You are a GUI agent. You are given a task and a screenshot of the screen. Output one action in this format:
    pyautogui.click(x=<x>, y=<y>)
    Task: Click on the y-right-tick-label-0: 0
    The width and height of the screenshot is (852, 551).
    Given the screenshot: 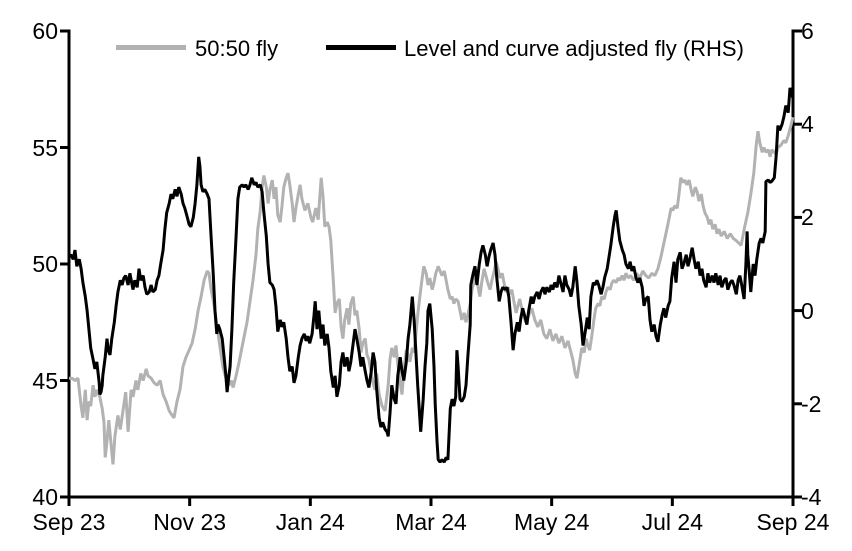 What is the action you would take?
    pyautogui.click(x=807, y=310)
    